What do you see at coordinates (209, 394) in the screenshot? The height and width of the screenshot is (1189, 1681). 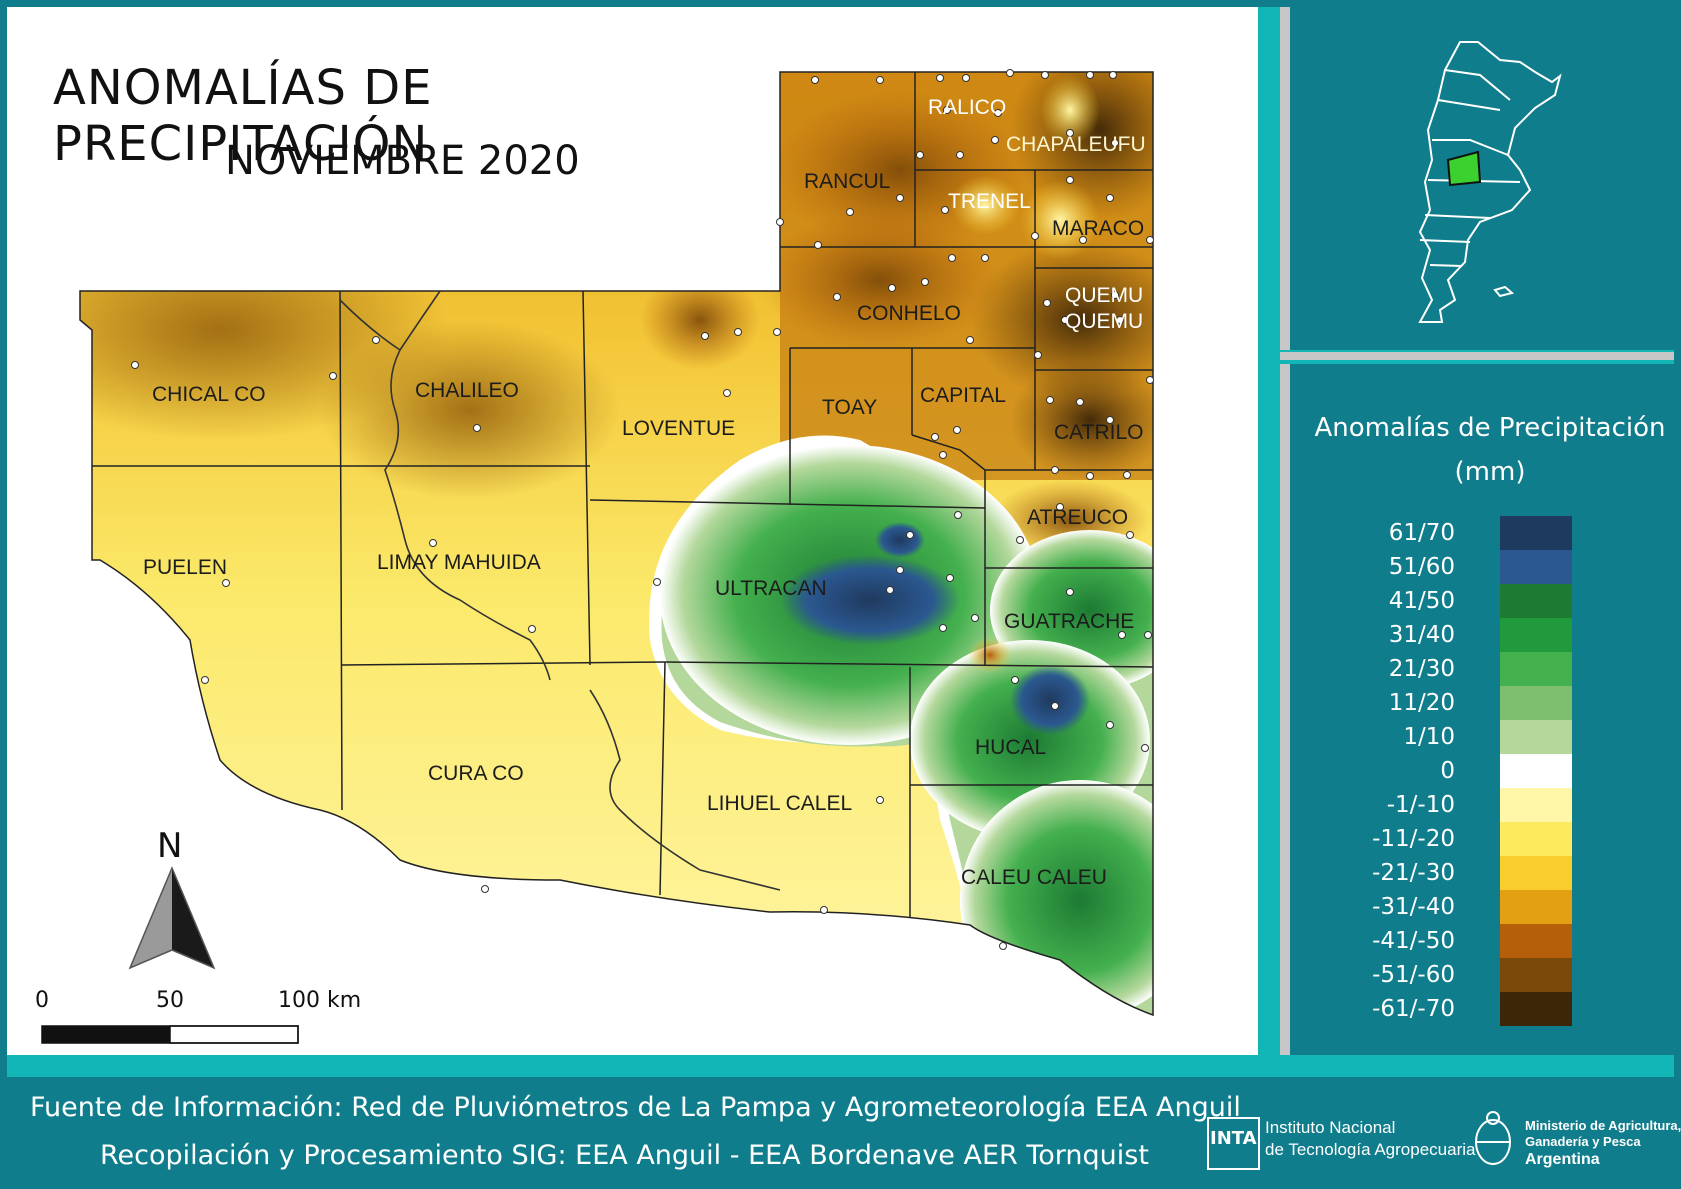 I see `dept-label-chical-co: CHICAL CO` at bounding box center [209, 394].